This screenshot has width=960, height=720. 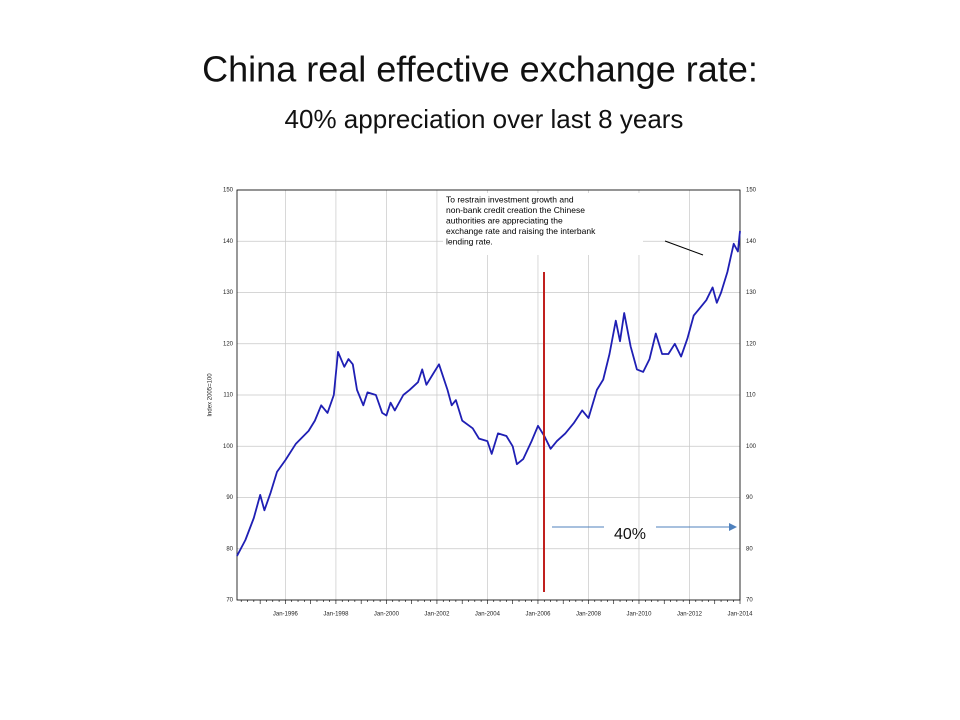 I want to click on x-tick-label: Jan-2012, so click(x=690, y=615).